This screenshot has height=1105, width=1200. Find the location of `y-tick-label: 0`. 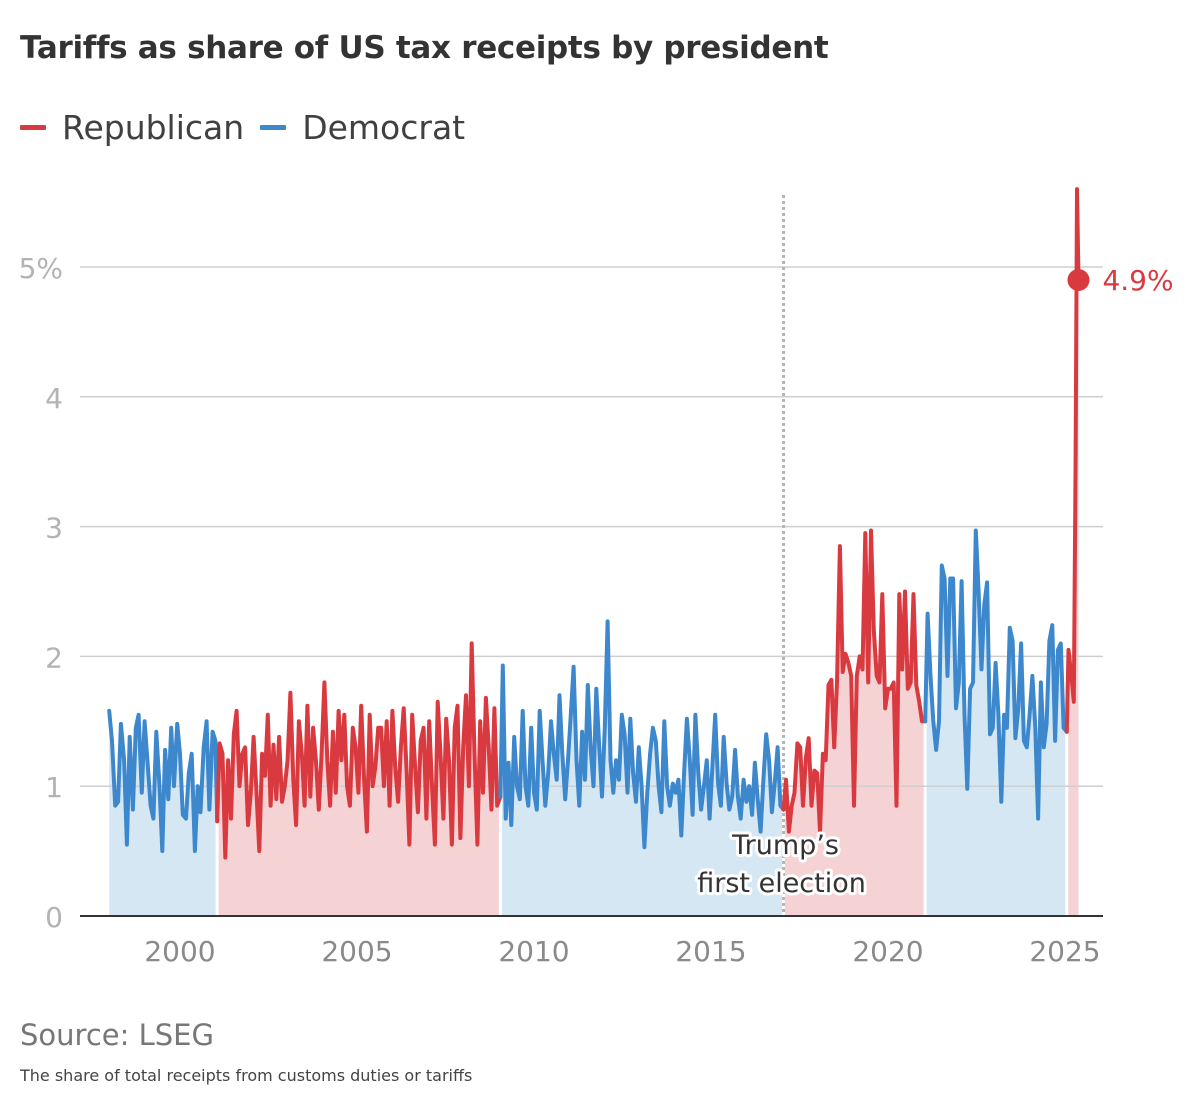

y-tick-label: 0 is located at coordinates (54, 917).